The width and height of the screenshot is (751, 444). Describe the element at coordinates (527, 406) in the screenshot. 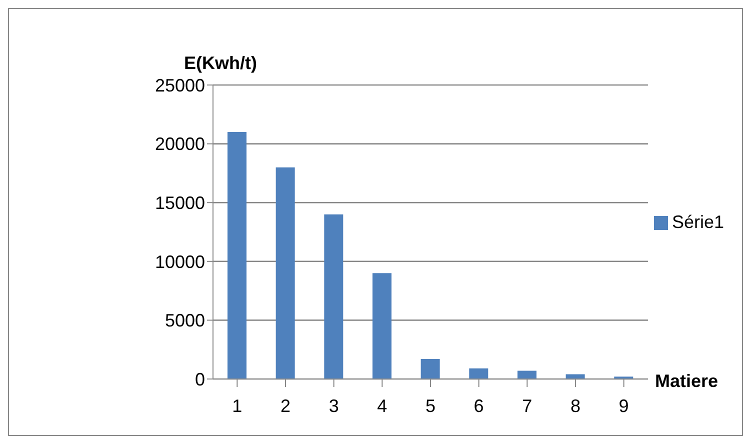

I see `x-tick-label: 7` at that location.